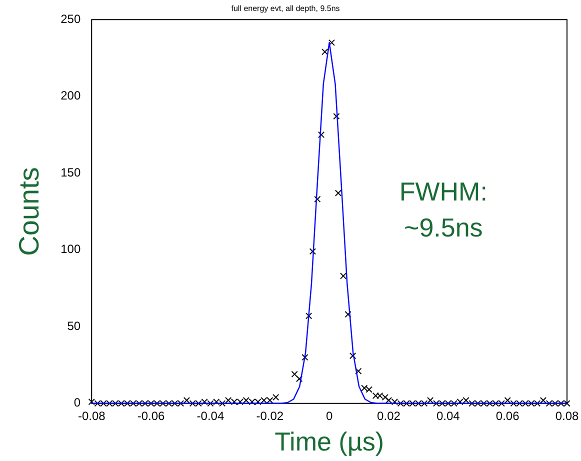  I want to click on annotation: FWHM: ~9.5ns, so click(443, 209).